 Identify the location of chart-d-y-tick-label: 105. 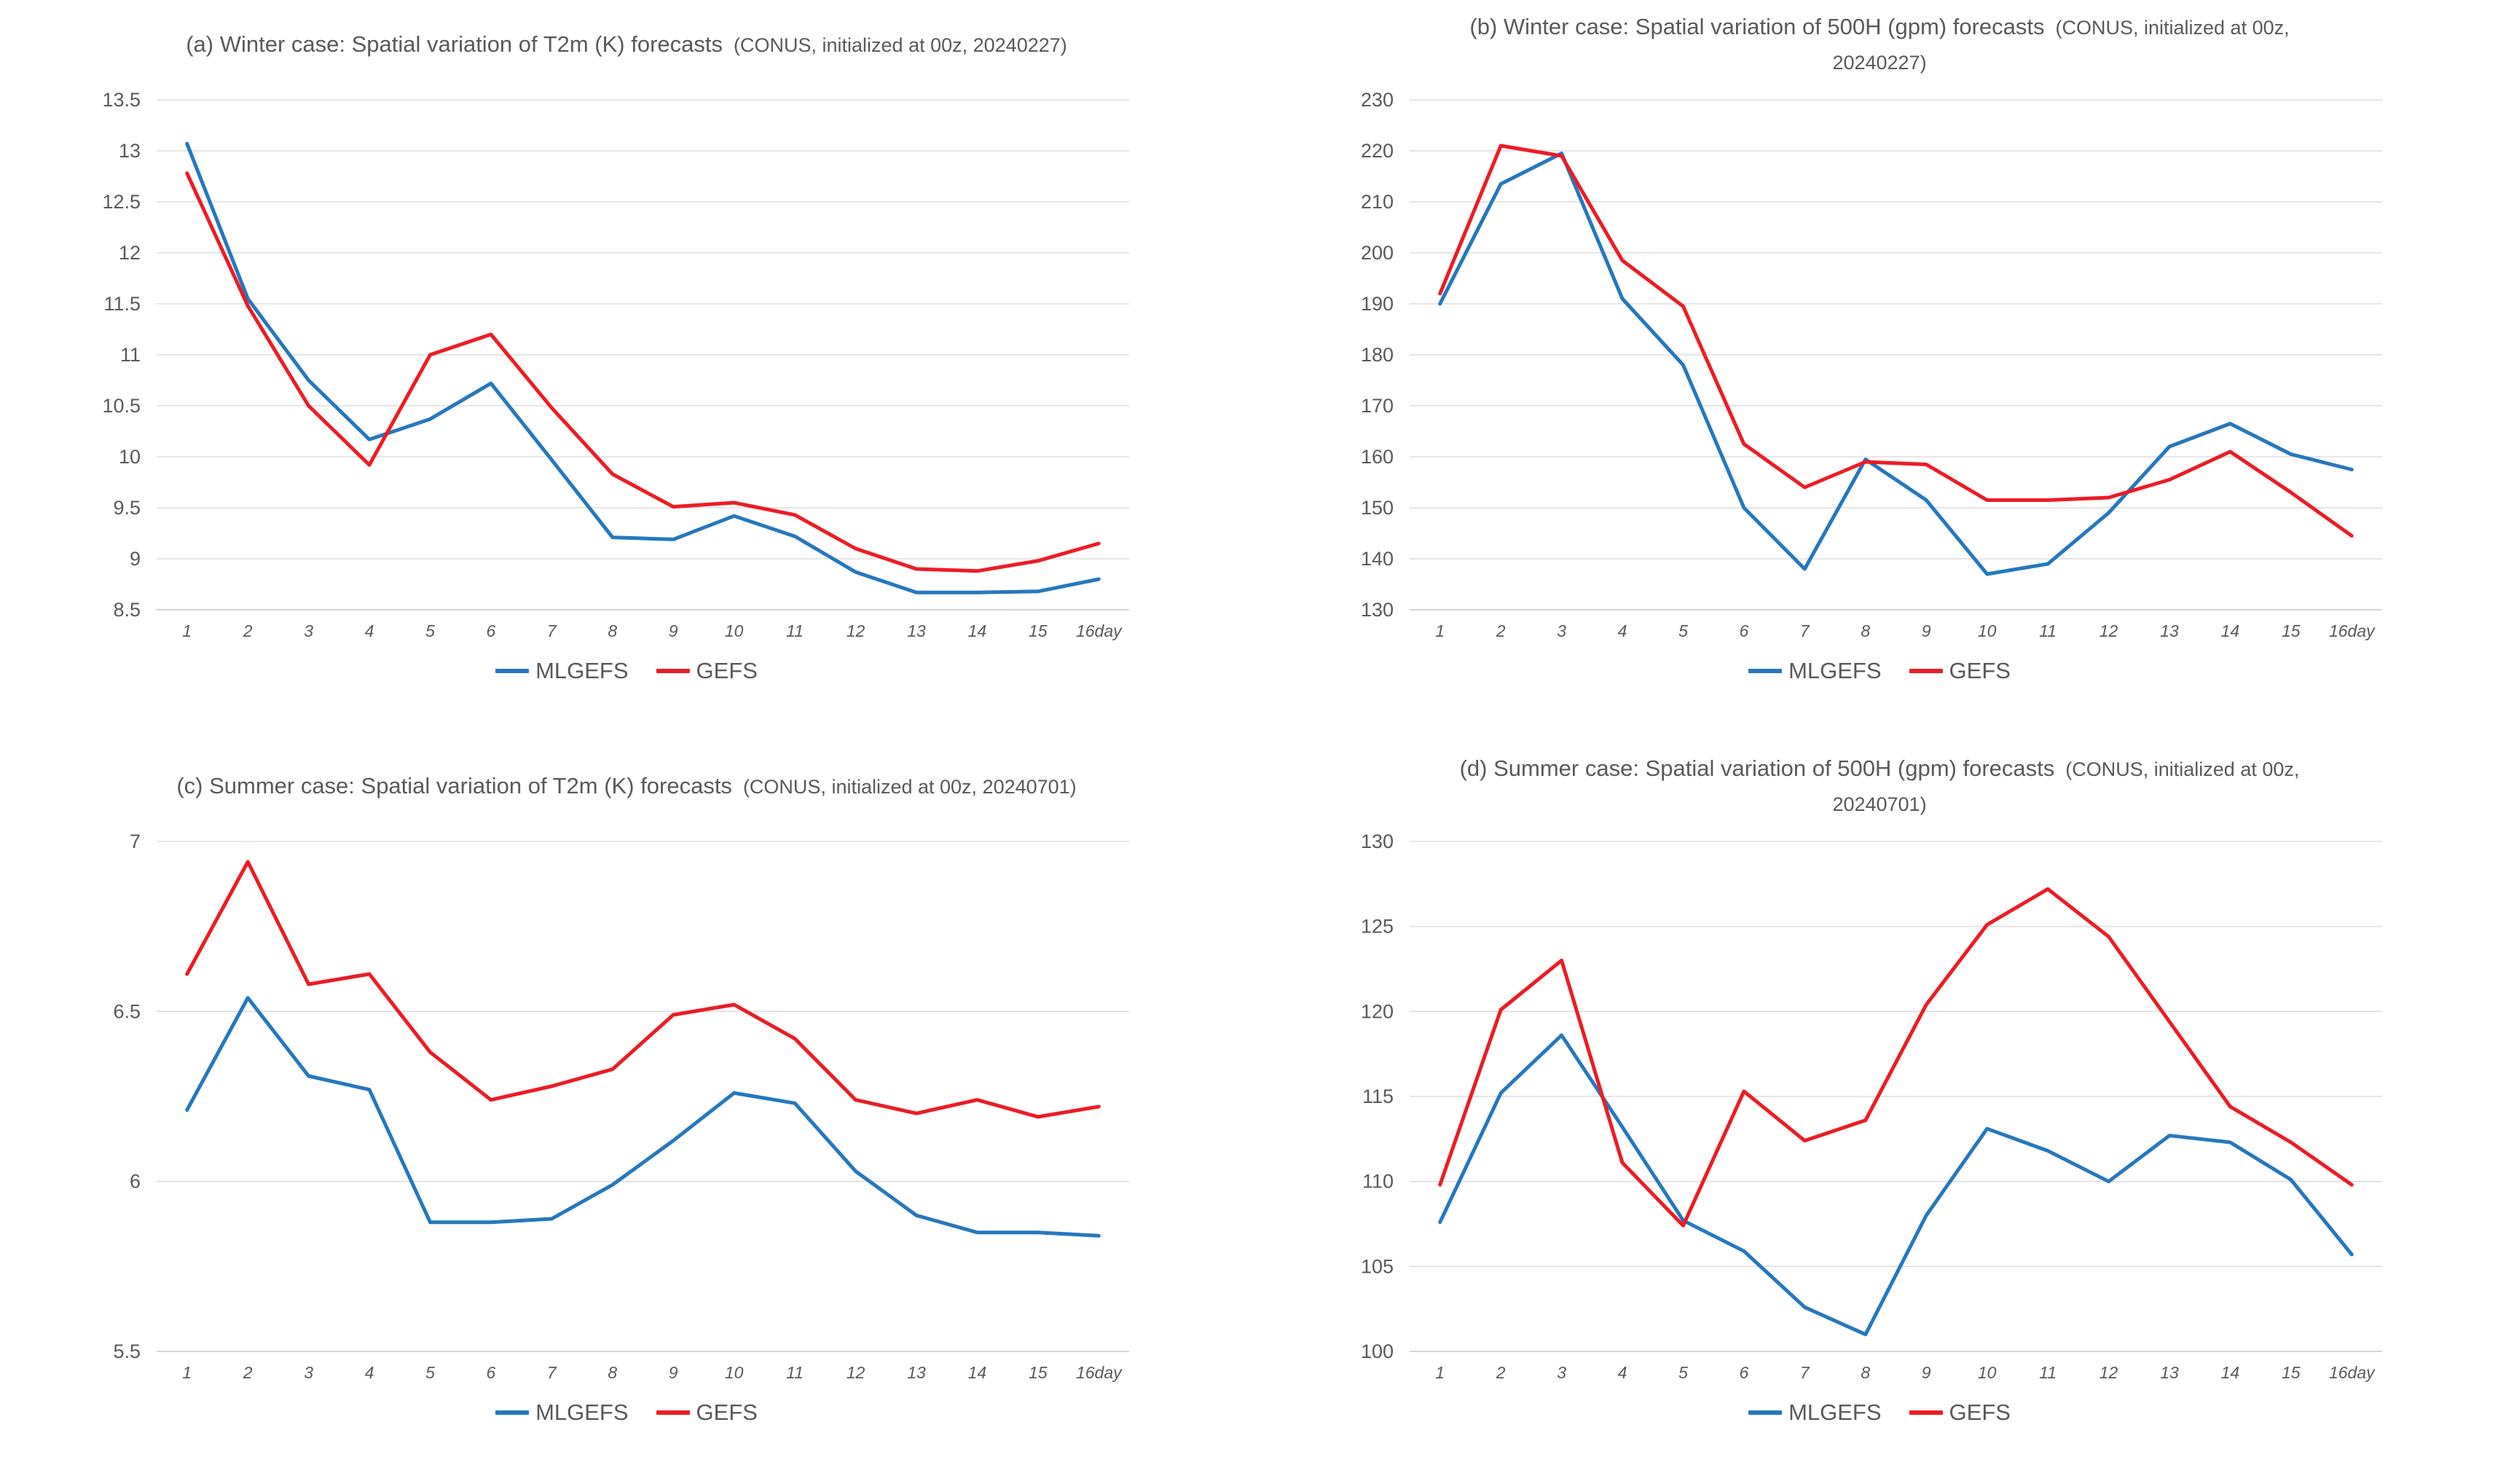
(1377, 1266).